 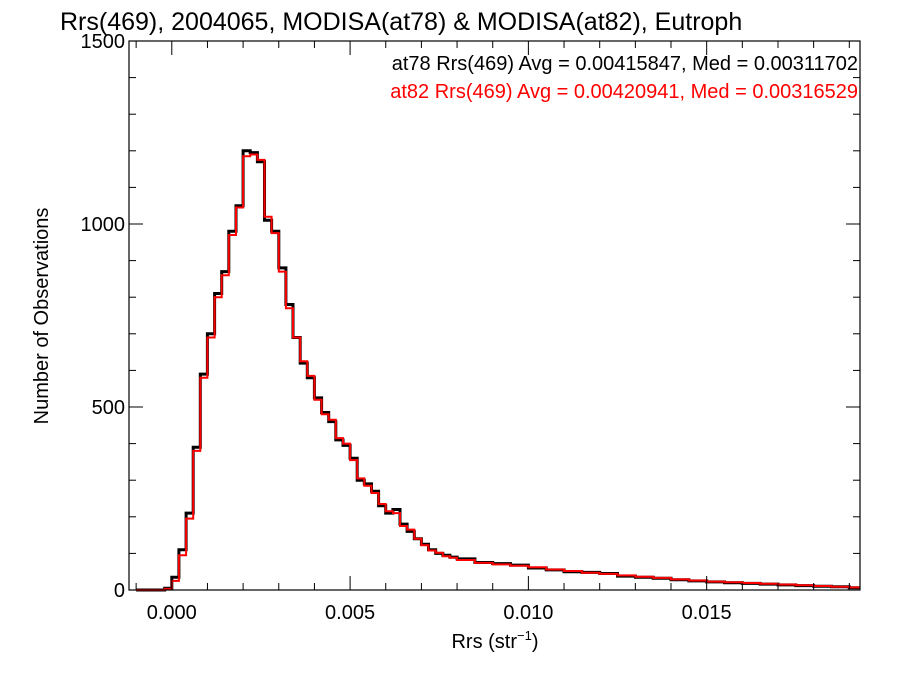 I want to click on x-axis-label-close: ), so click(x=535, y=642).